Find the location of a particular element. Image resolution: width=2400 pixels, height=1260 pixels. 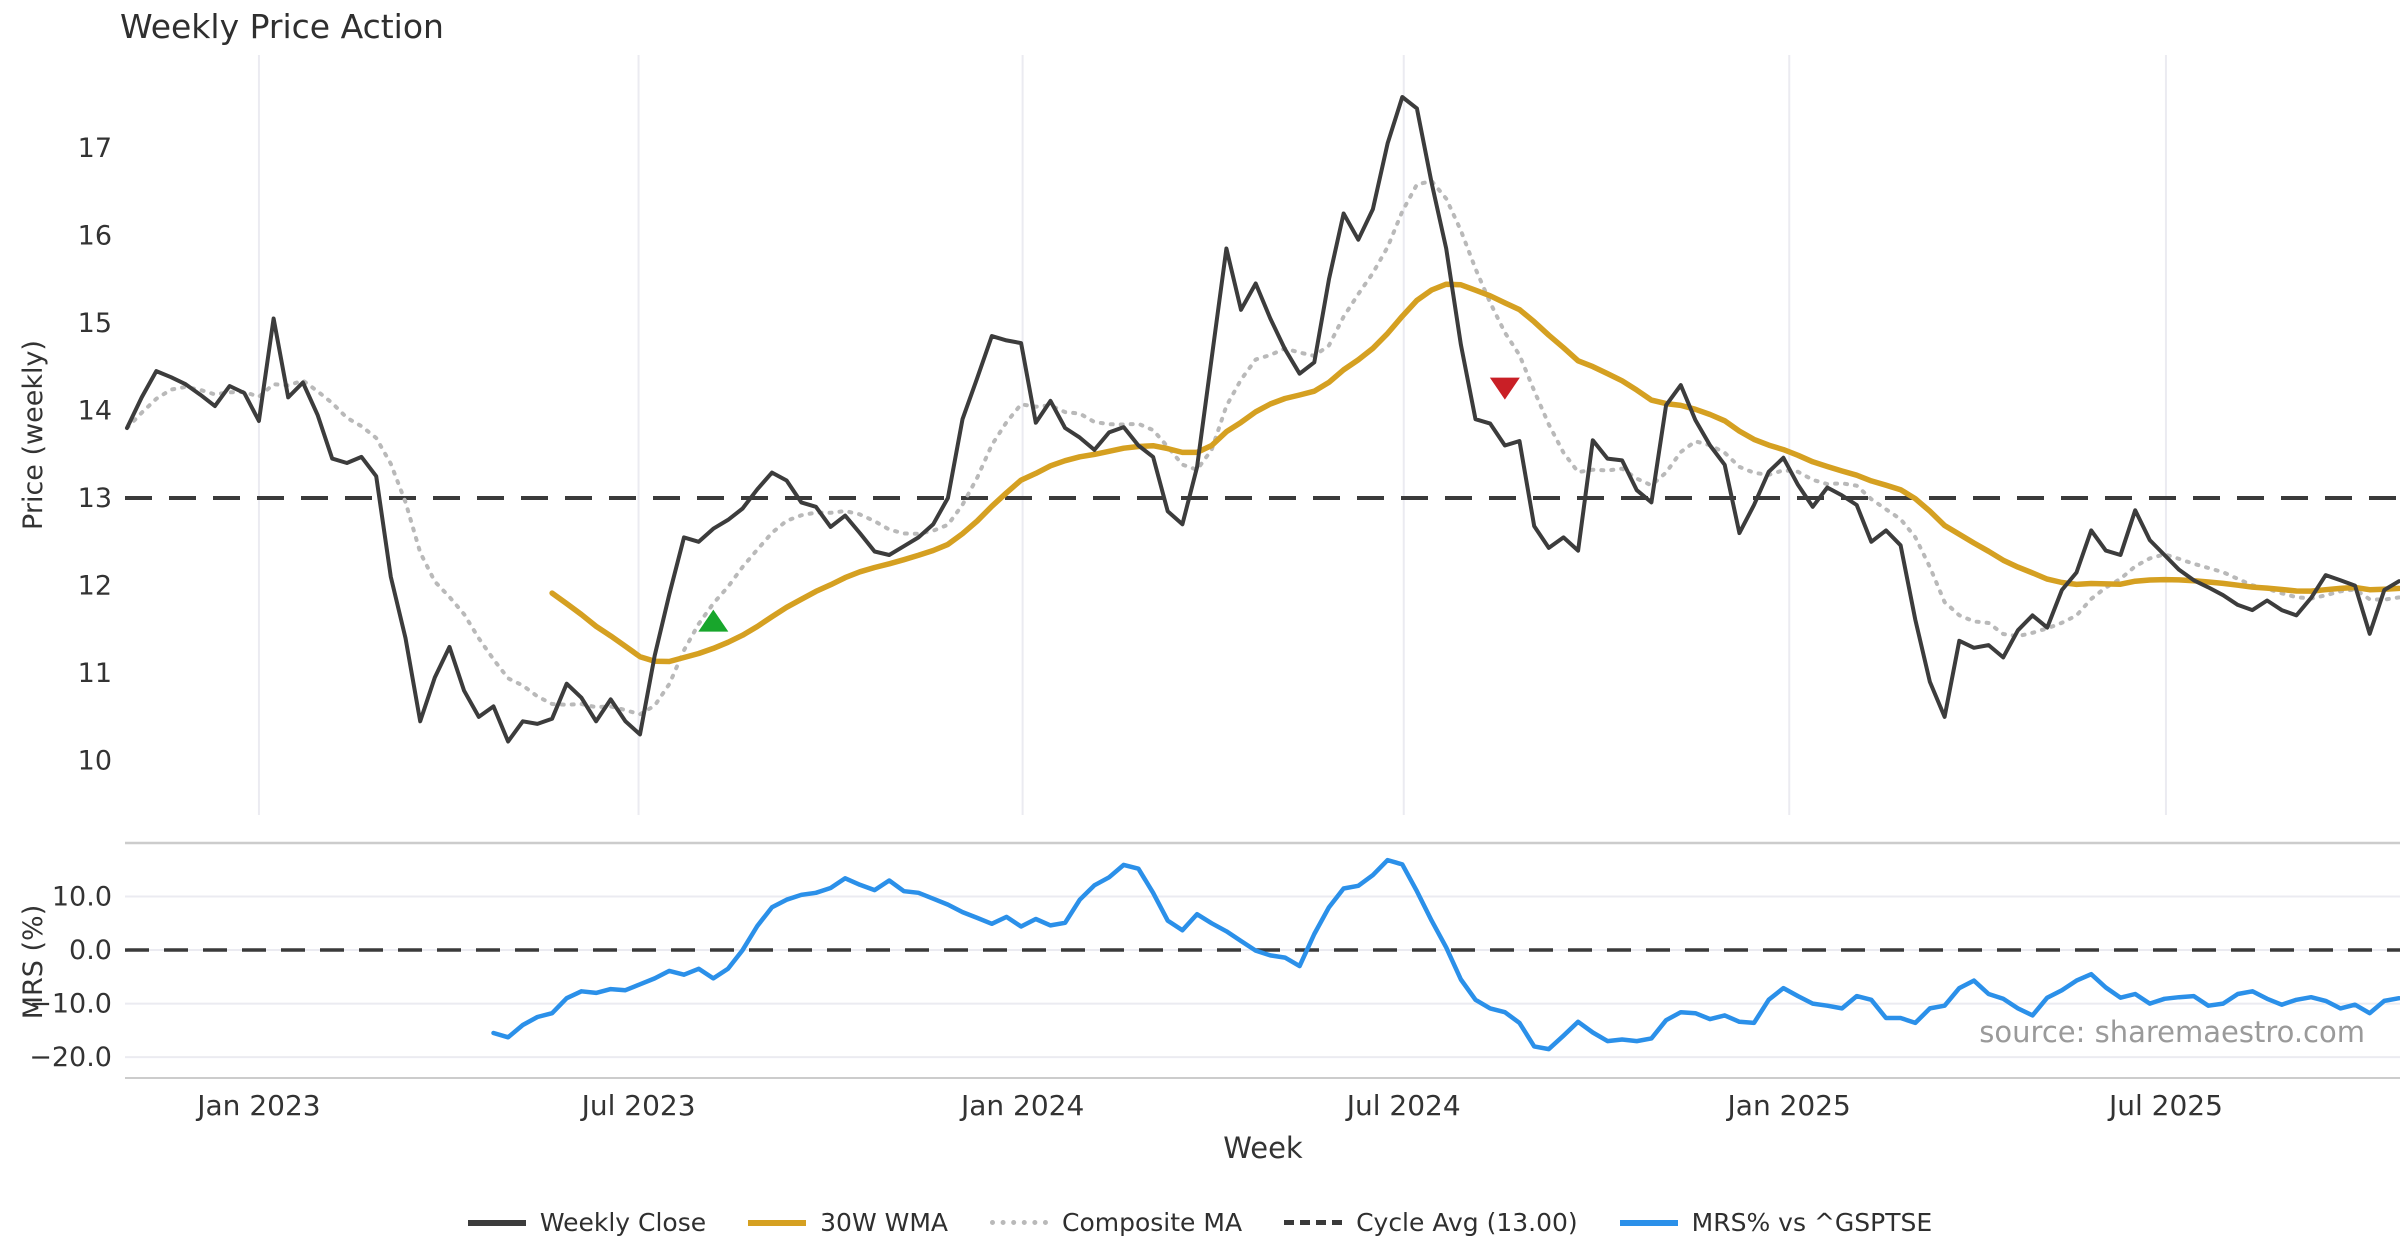

buy-signal-marker is located at coordinates (713, 620).